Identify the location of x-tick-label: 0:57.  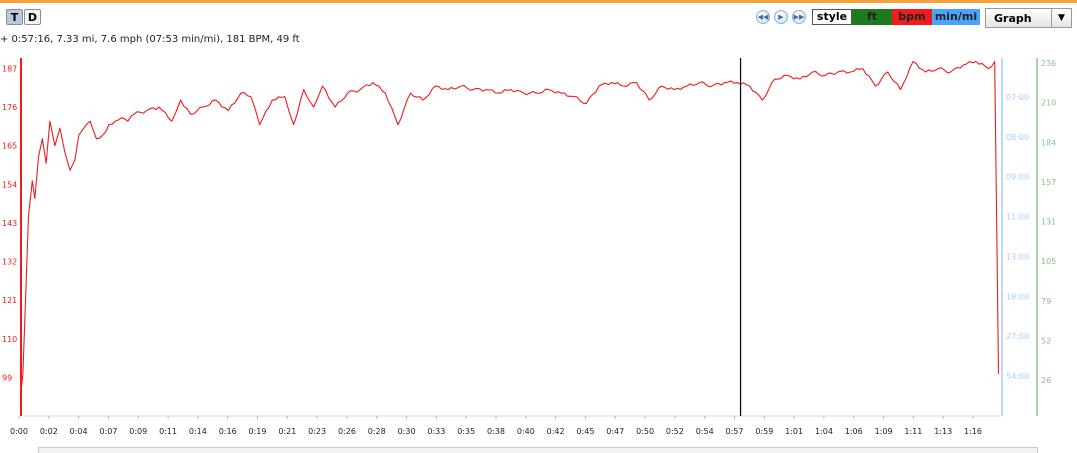
(735, 431).